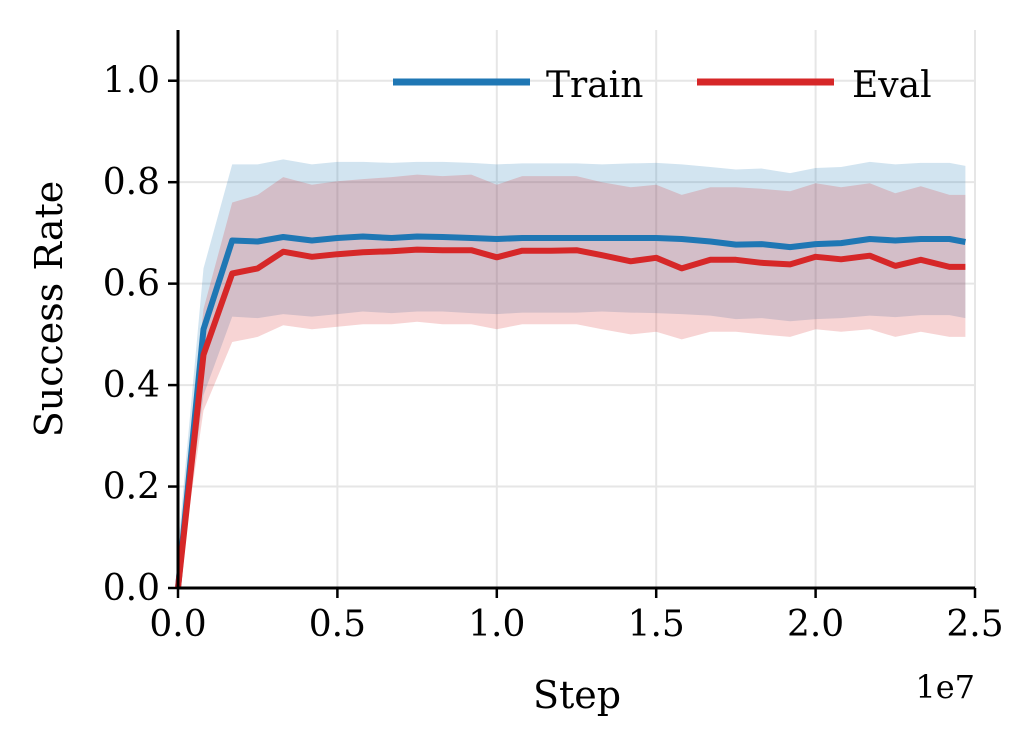 The width and height of the screenshot is (1033, 750). Describe the element at coordinates (131, 182) in the screenshot. I see `y-tick-label: 0.8` at that location.